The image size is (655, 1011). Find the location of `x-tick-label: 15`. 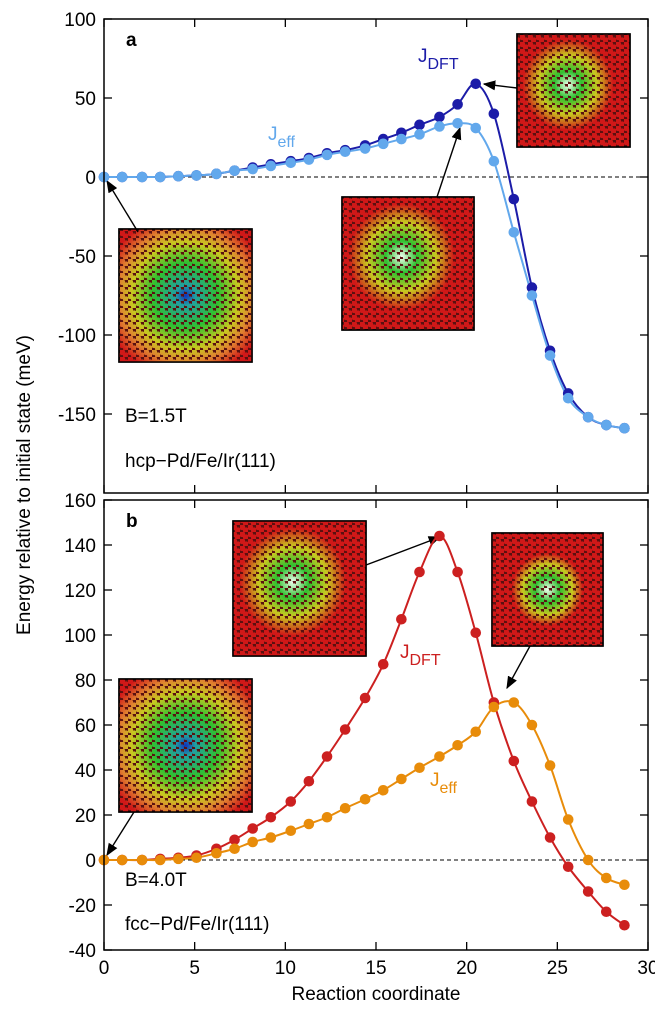

x-tick-label: 15 is located at coordinates (375, 968).